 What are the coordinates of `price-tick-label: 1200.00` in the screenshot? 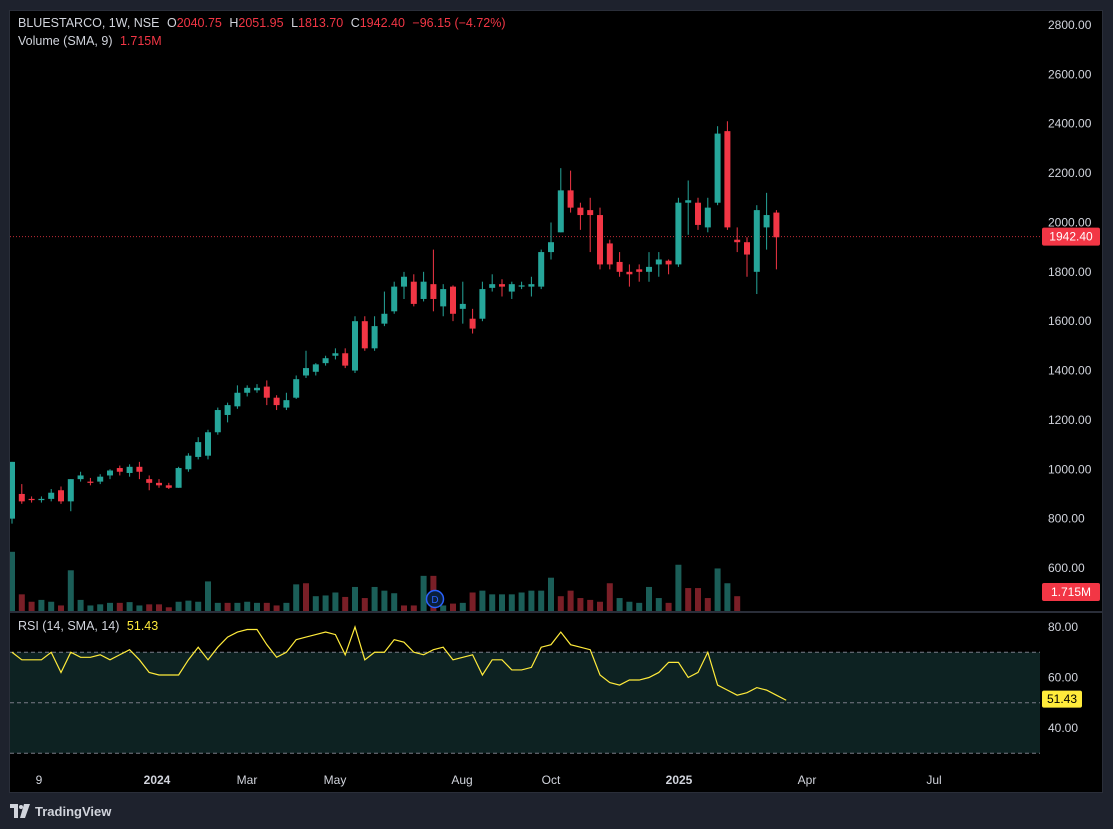 It's located at (1070, 420).